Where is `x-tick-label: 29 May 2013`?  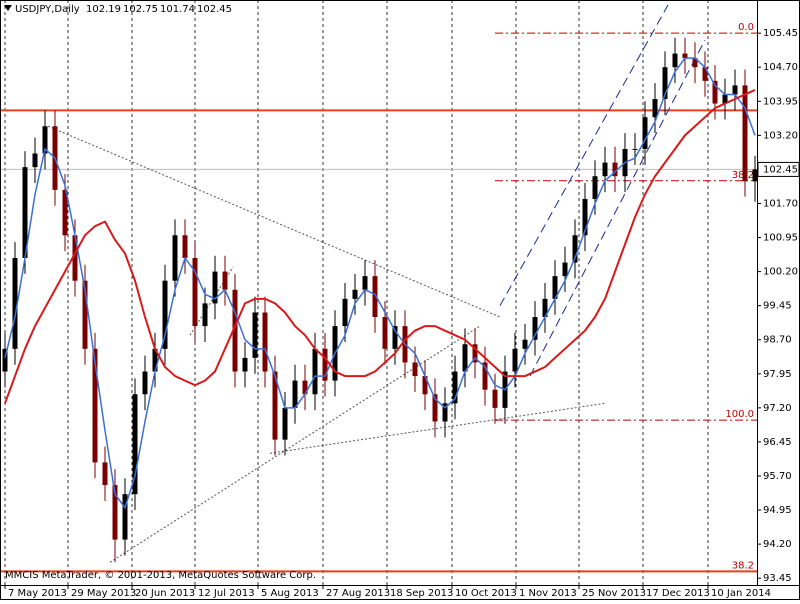
x-tick-label: 29 May 2013 is located at coordinates (103, 593).